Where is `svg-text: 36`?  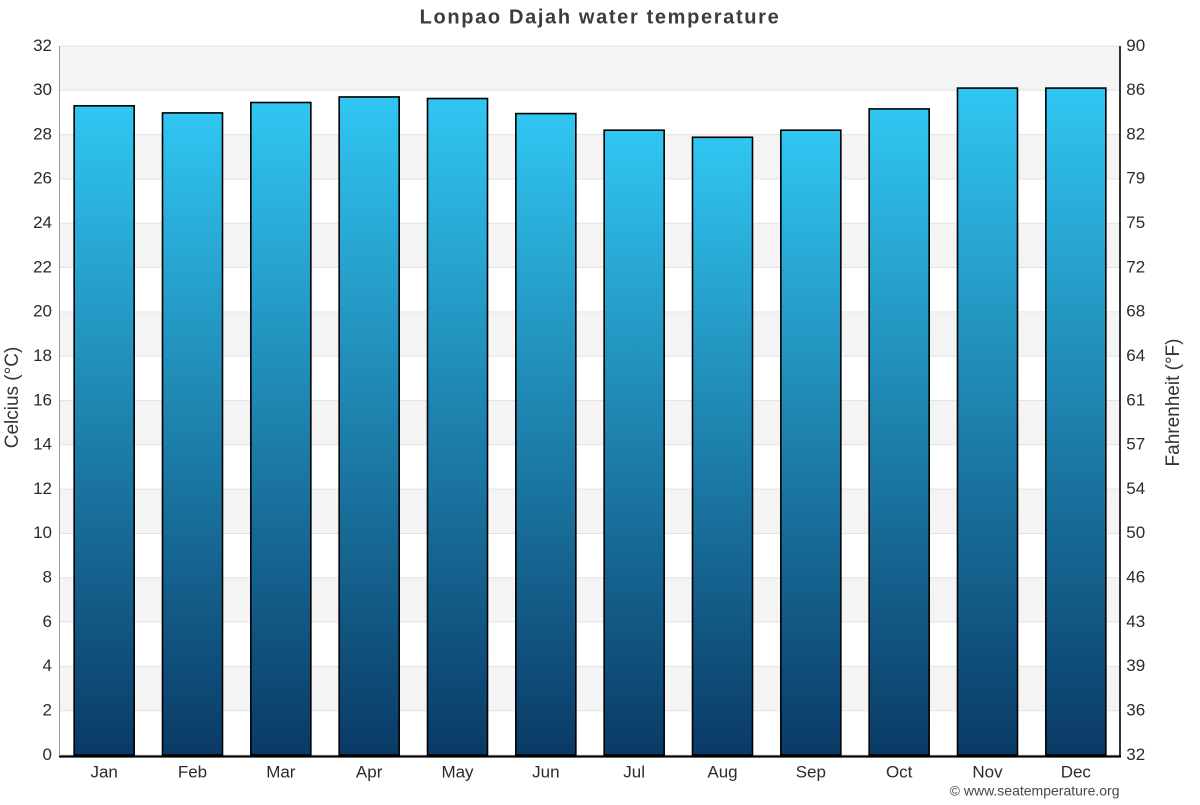 svg-text: 36 is located at coordinates (1135, 709).